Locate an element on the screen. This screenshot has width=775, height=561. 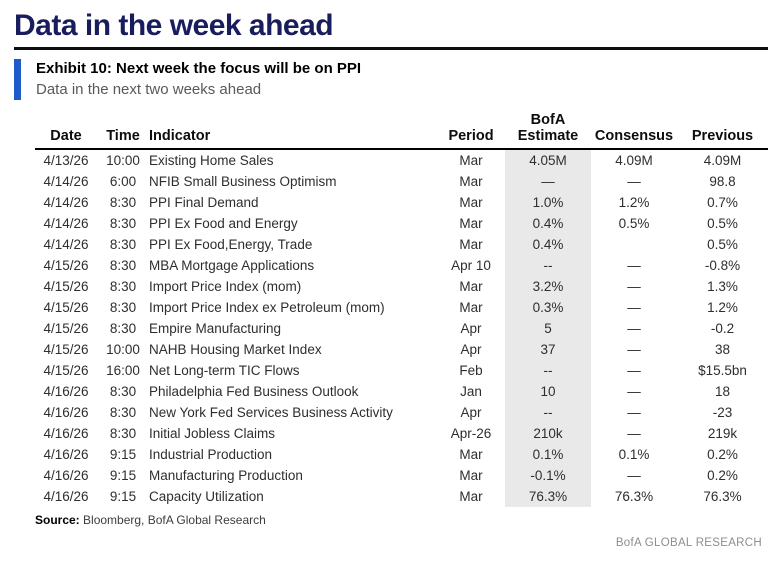
column-header-previous: Previous is located at coordinates (722, 136).